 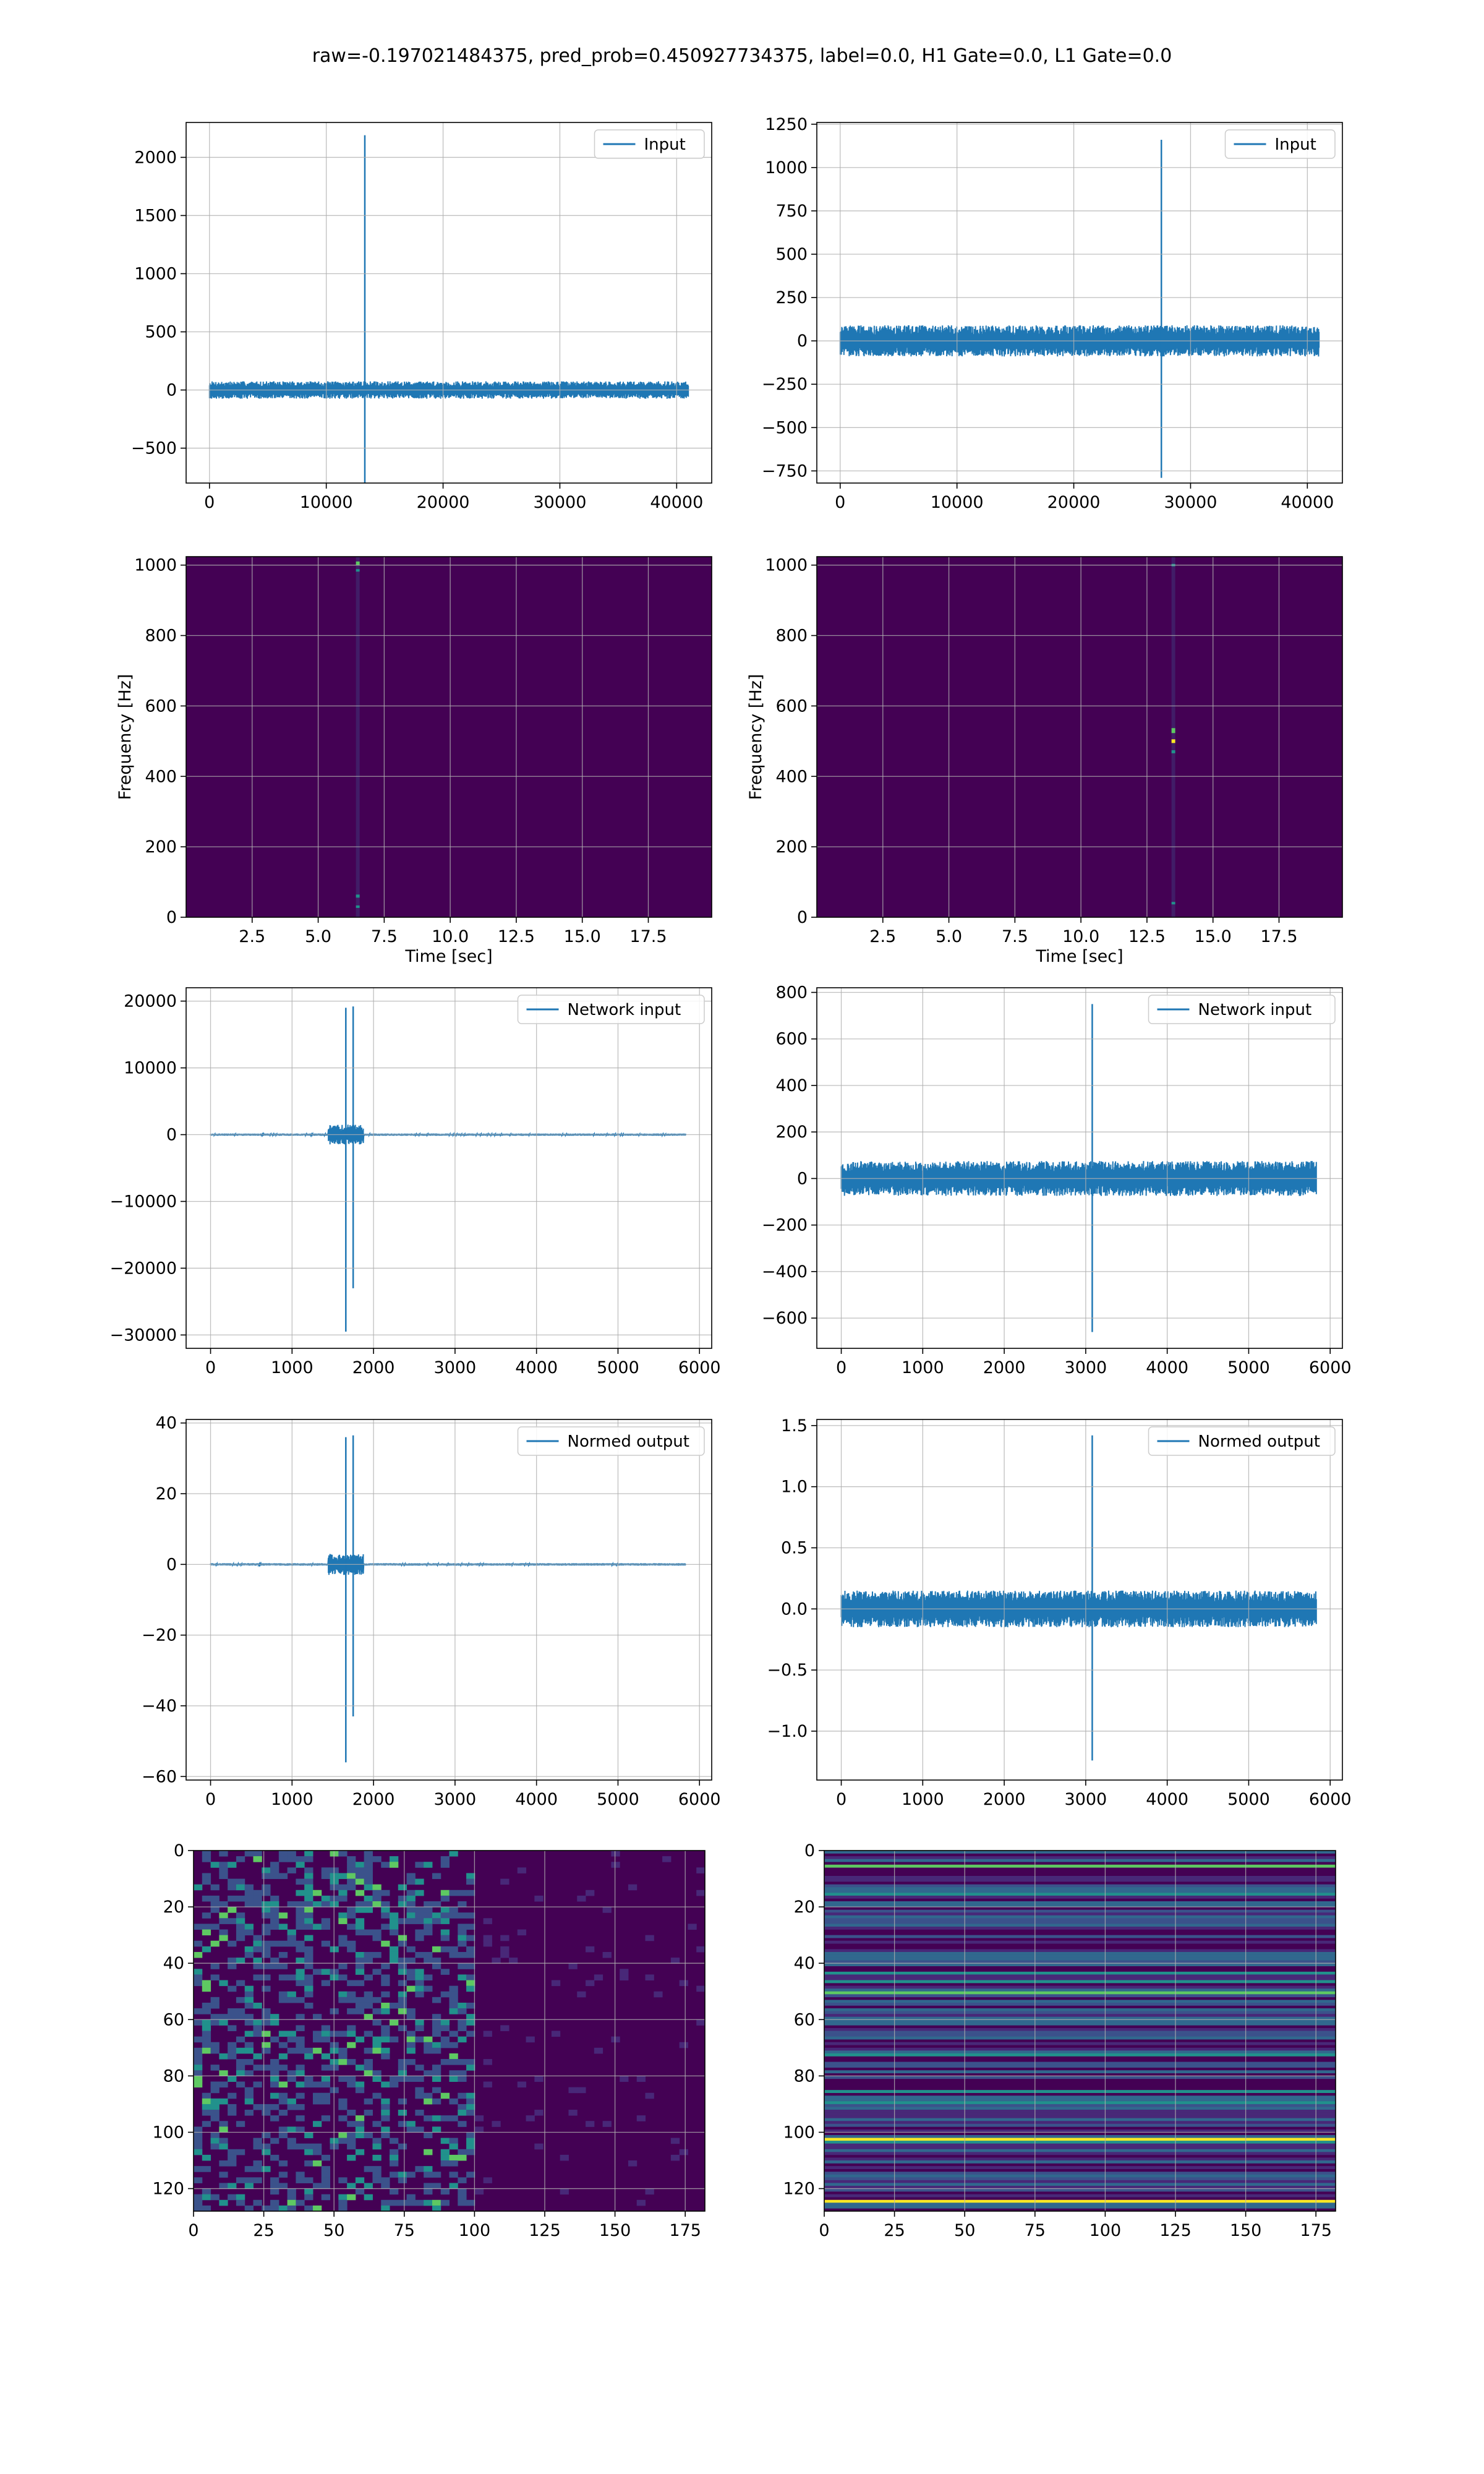 What do you see at coordinates (292, 1799) in the screenshot?
I see `x-tick-label: 1000` at bounding box center [292, 1799].